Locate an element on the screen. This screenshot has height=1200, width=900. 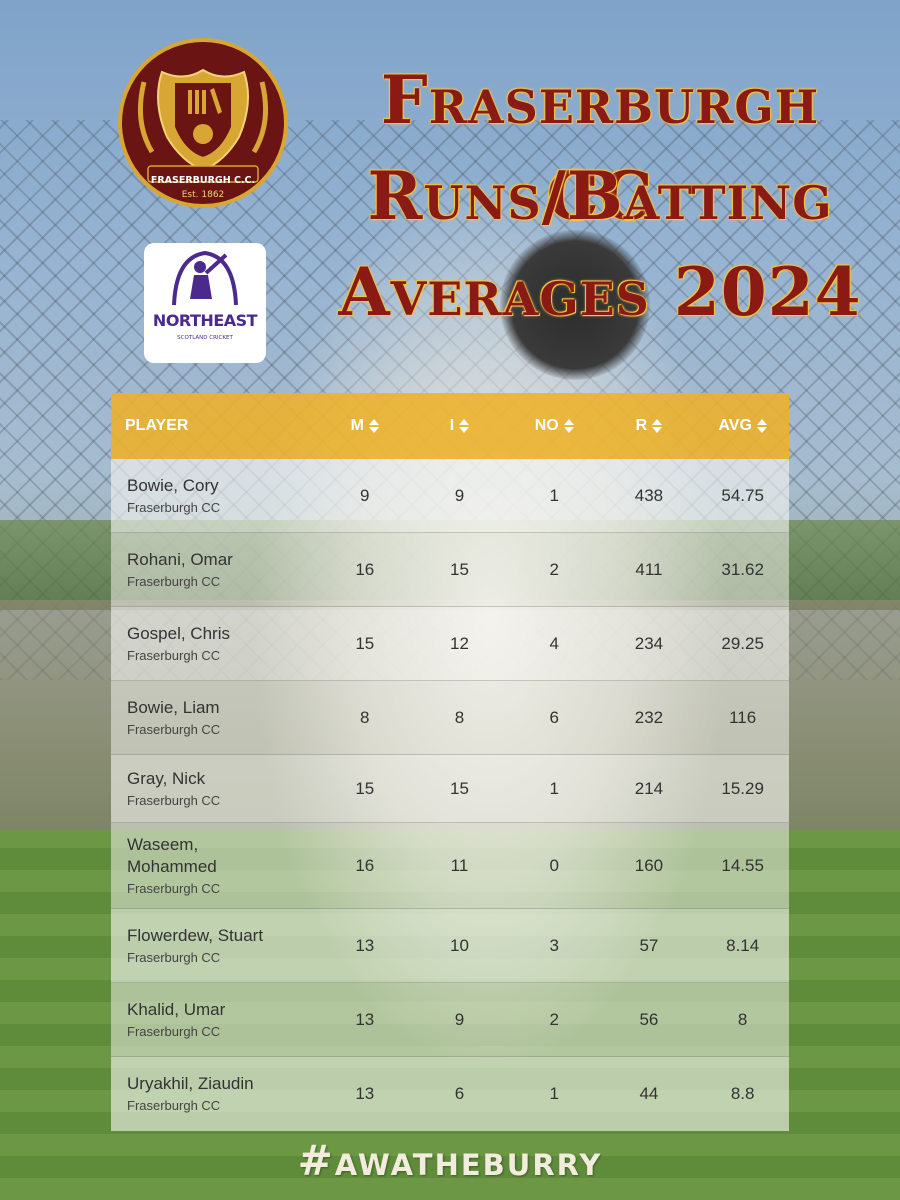
matches-value: 8 is located at coordinates (365, 717).